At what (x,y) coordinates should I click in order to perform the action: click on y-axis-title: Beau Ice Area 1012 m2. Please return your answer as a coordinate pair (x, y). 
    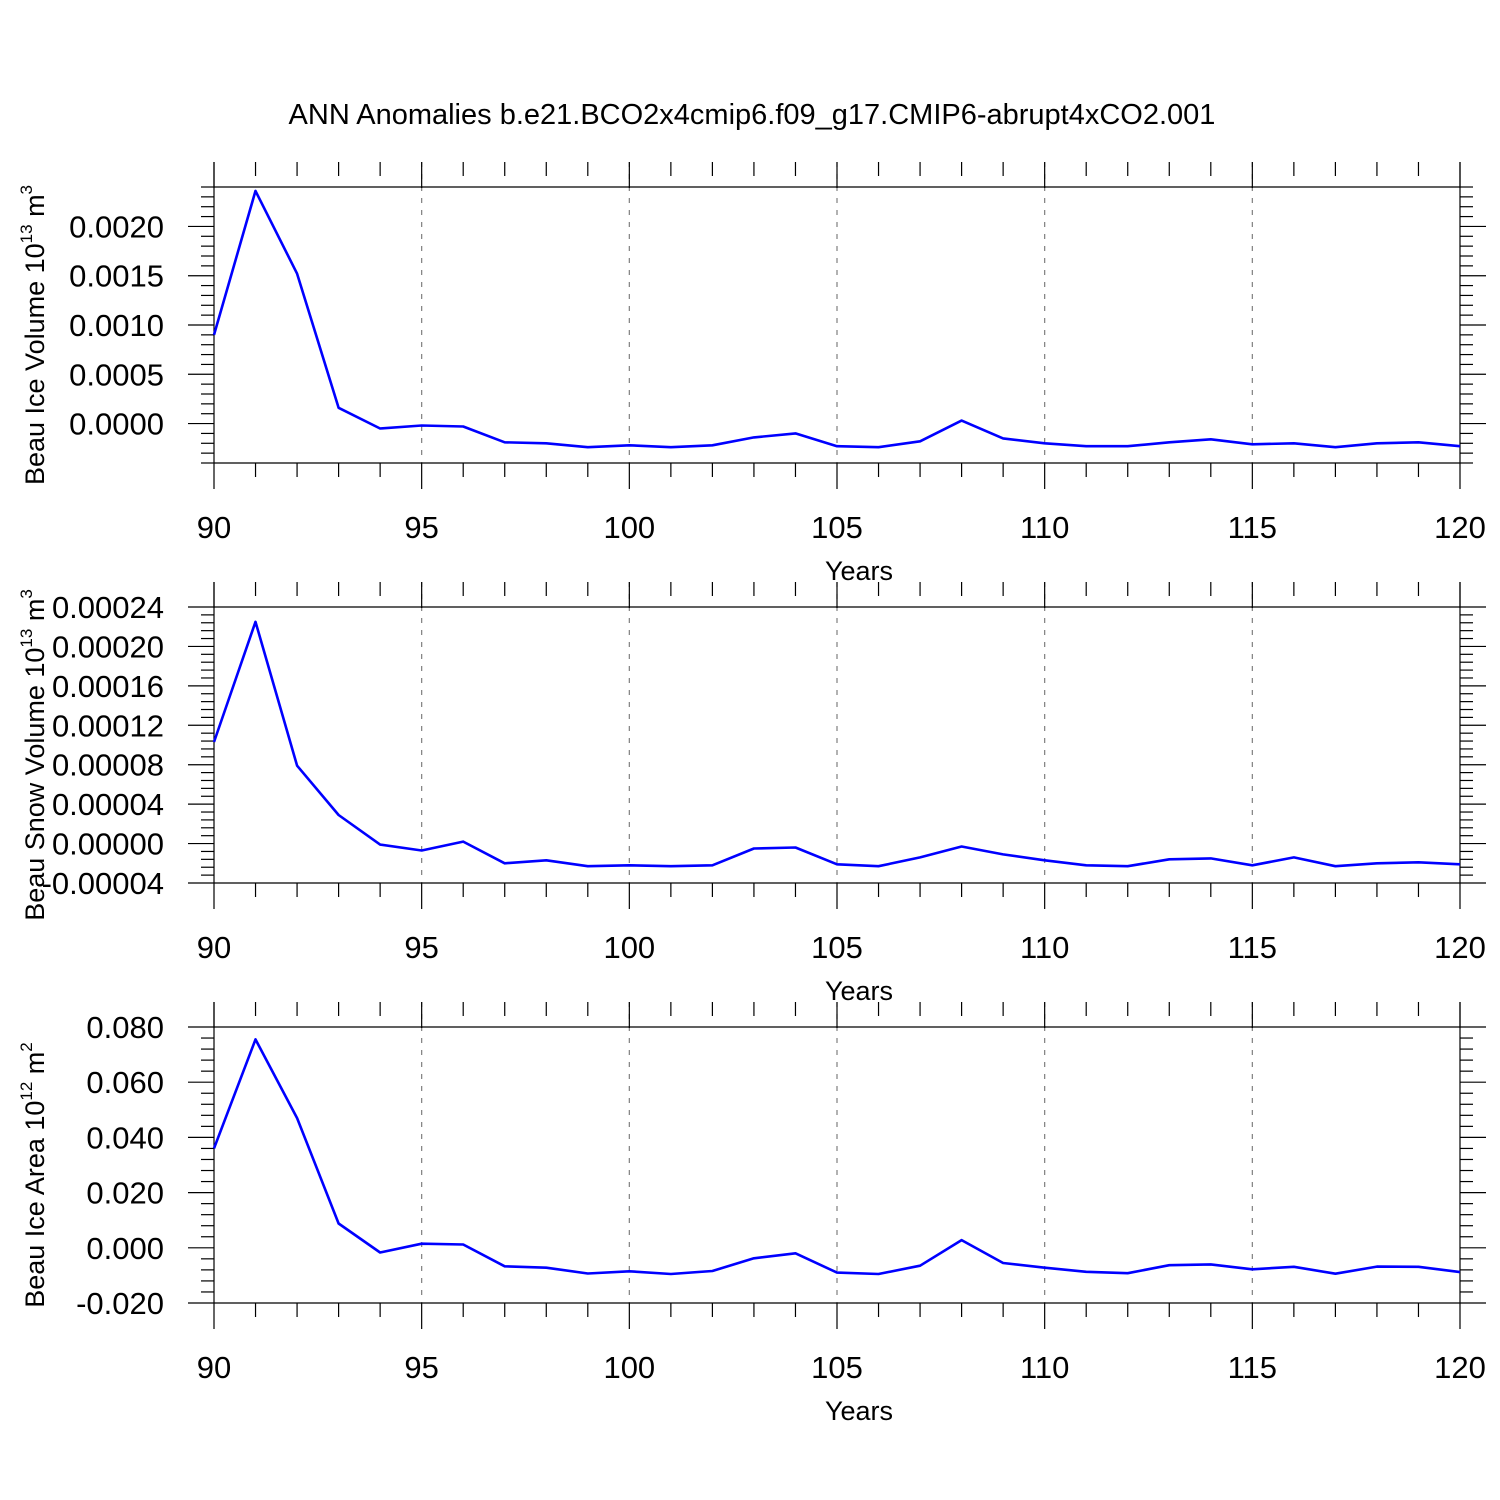
    Looking at the image, I should click on (33, 1175).